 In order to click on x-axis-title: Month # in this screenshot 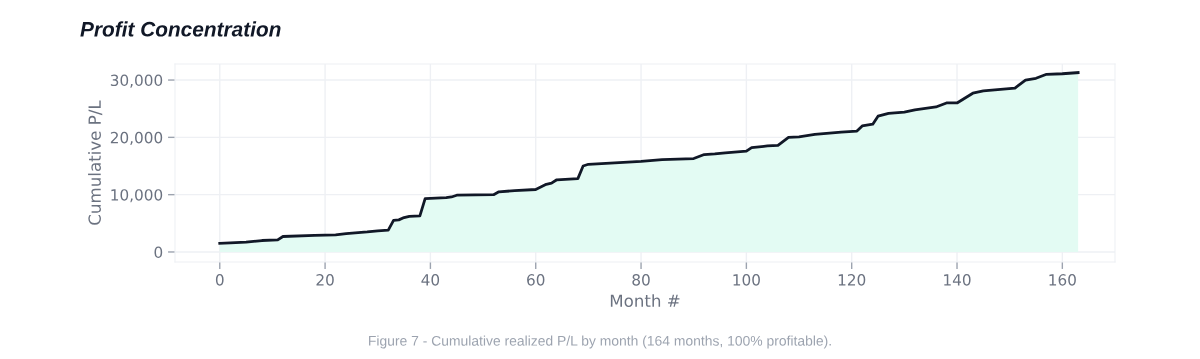, I will do `click(645, 301)`.